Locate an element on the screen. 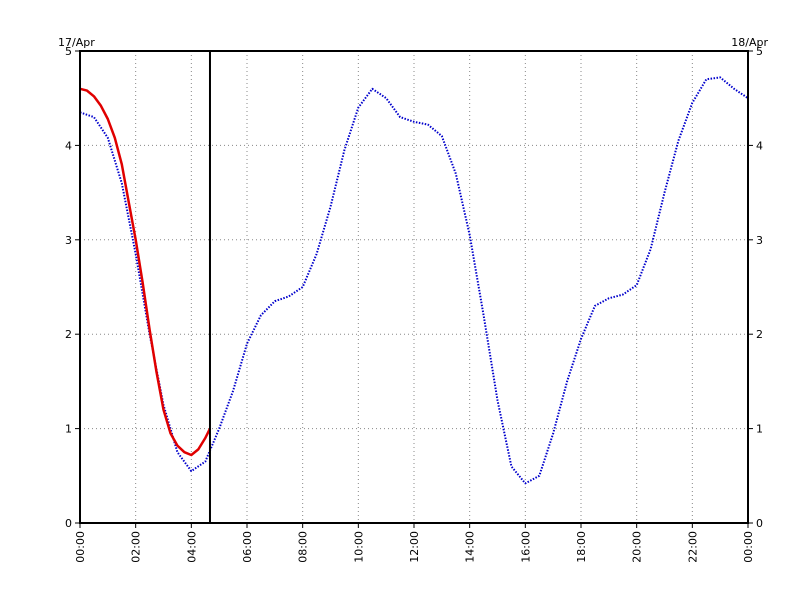 The width and height of the screenshot is (800, 600). x-tick-label: 10:00 is located at coordinates (358, 547).